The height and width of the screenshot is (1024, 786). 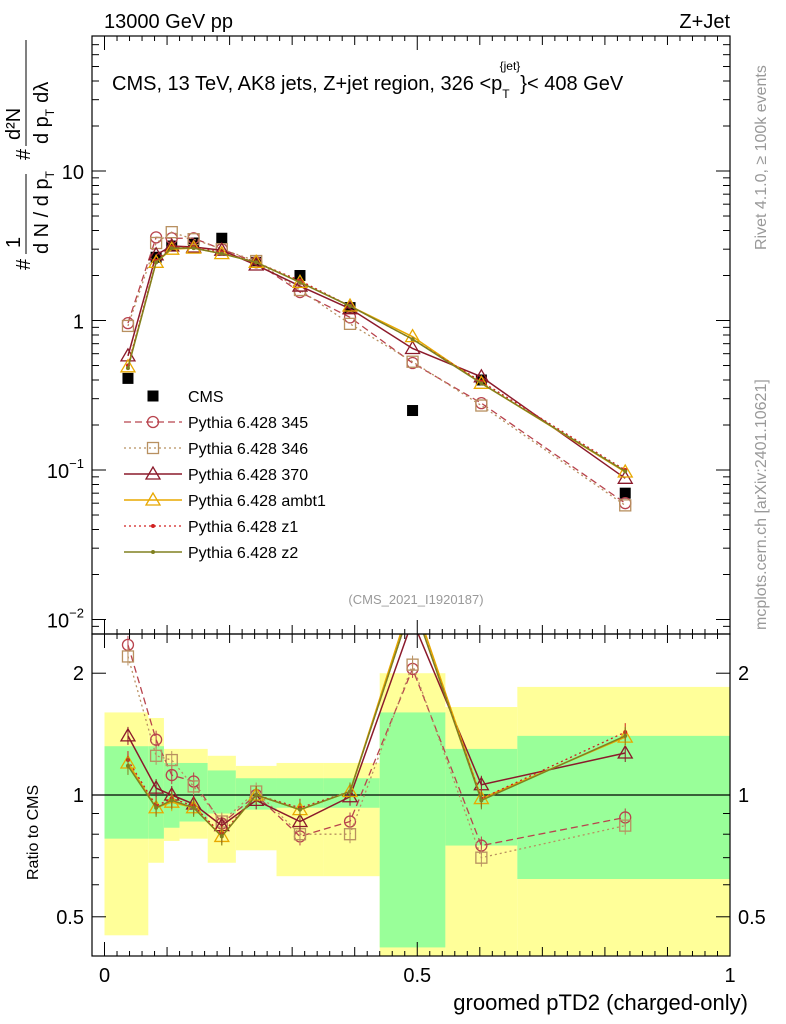 I want to click on svg-text: d²N, so click(x=14, y=124).